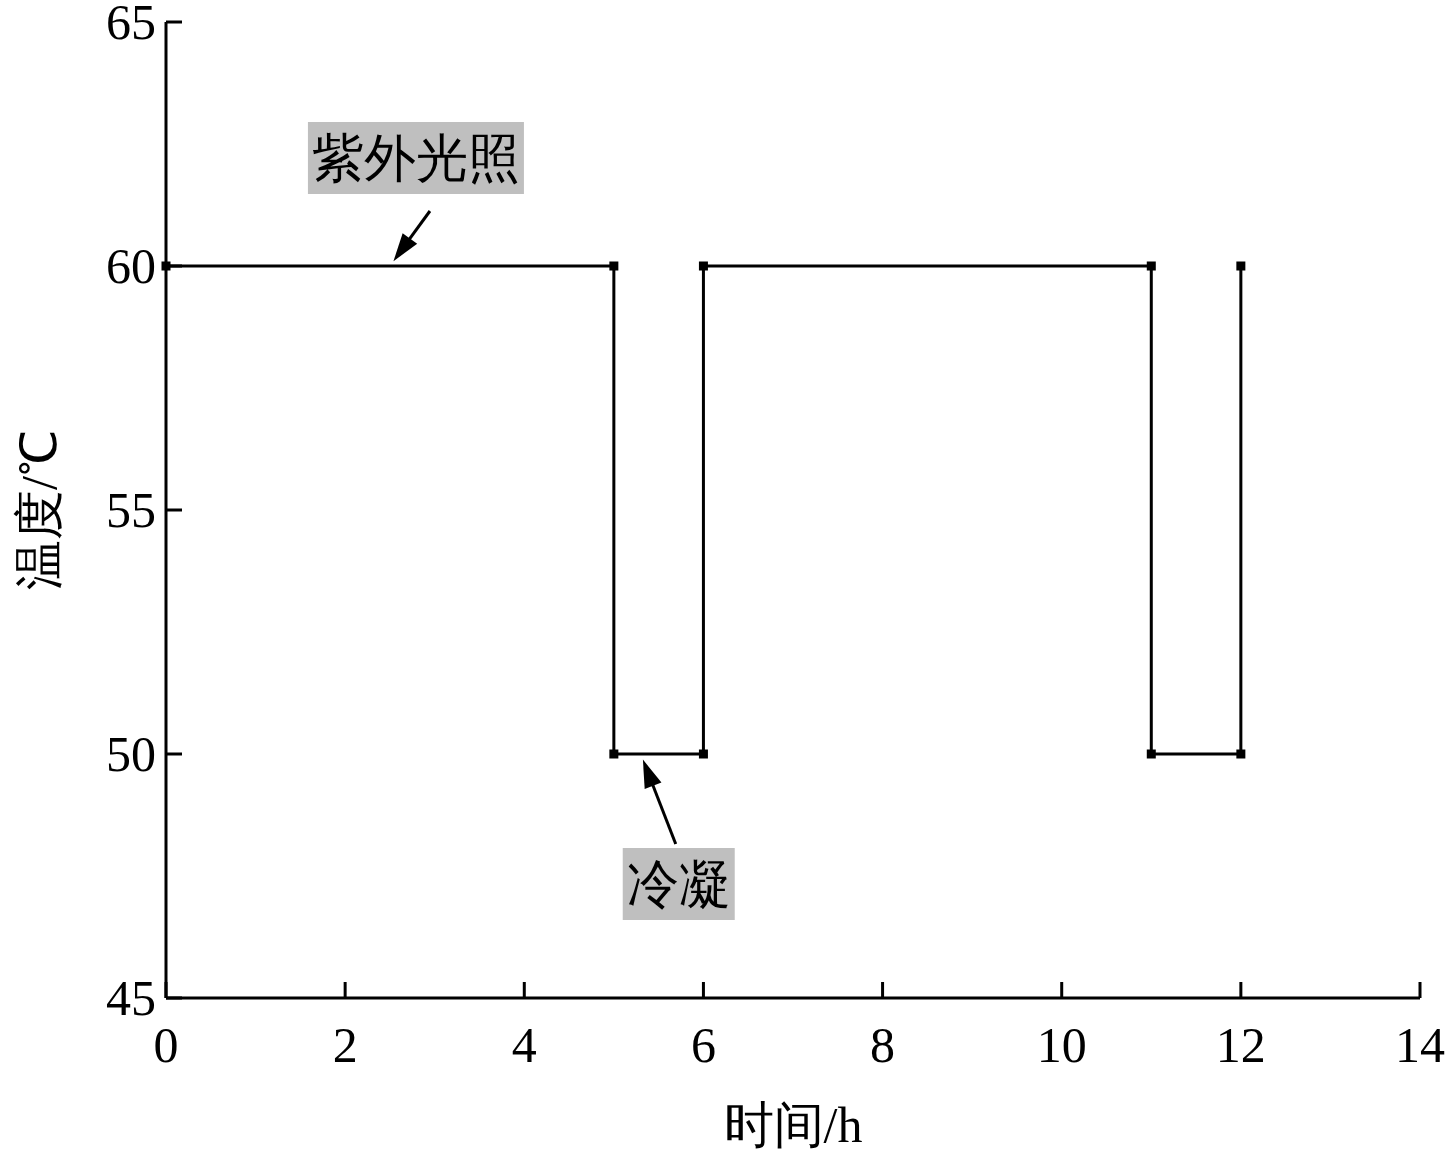  I want to click on x-tick-label: 2, so click(345, 1045).